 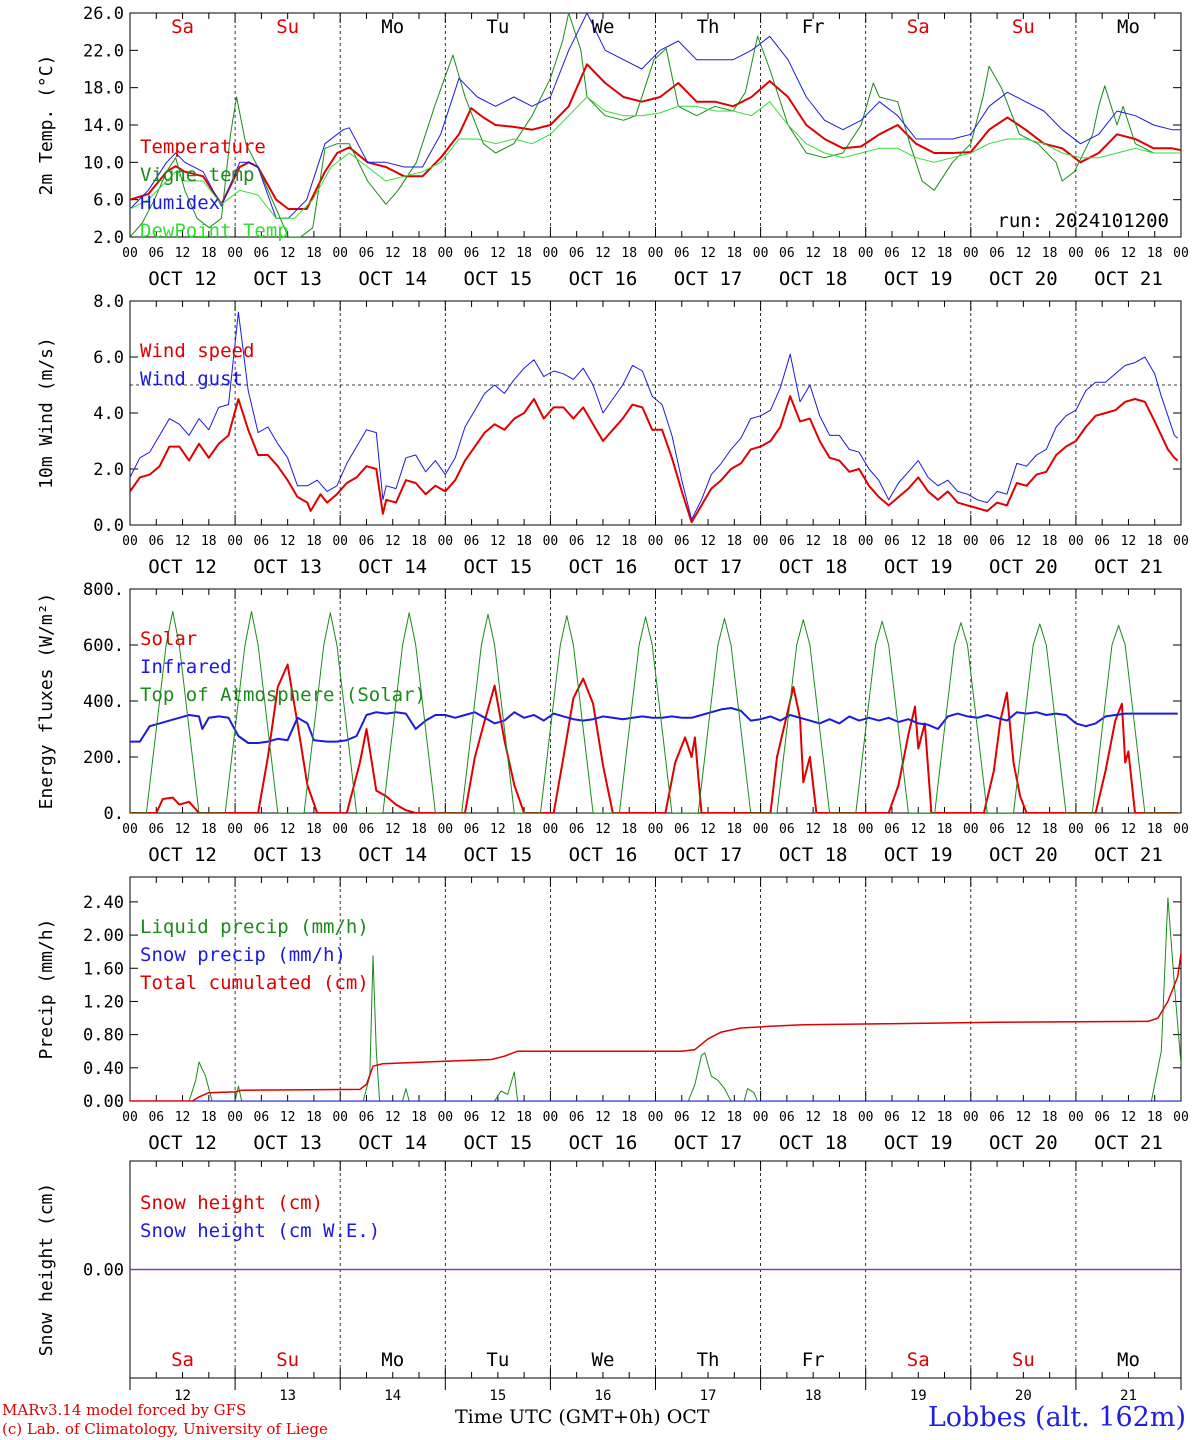 What do you see at coordinates (254, 927) in the screenshot?
I see `legend-entry: Liquid precip (mm/h)` at bounding box center [254, 927].